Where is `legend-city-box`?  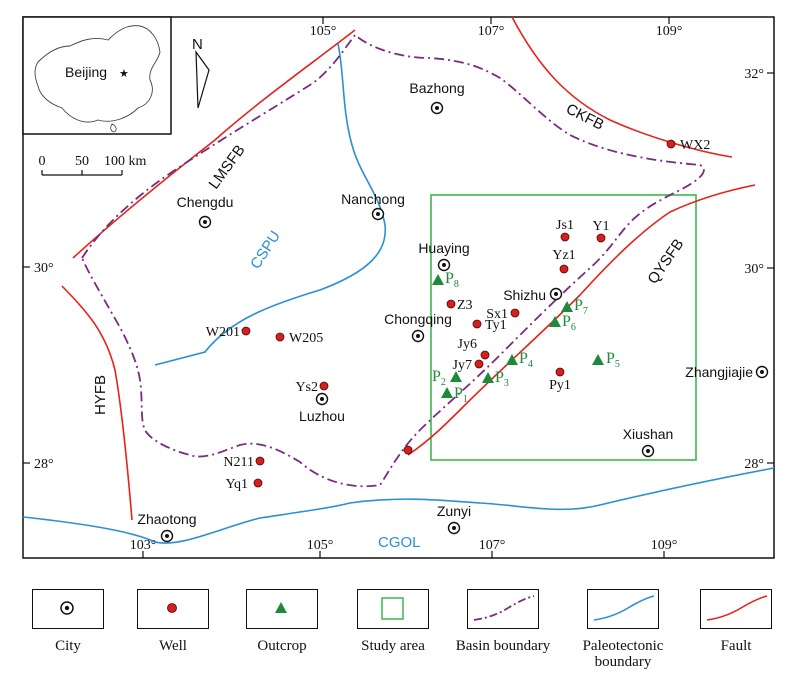
legend-city-box is located at coordinates (68, 609).